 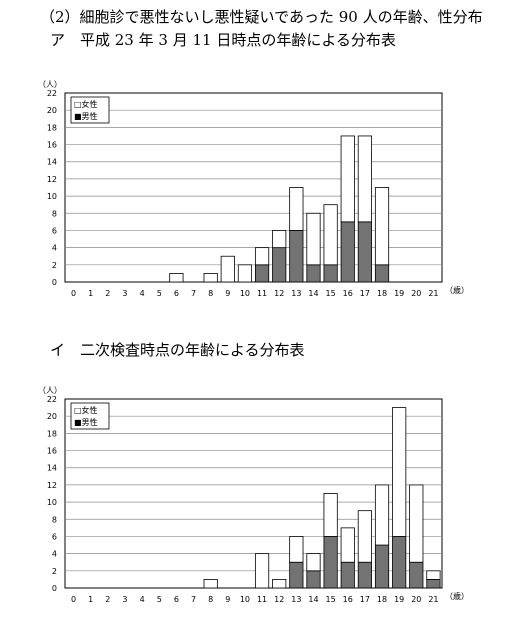 What do you see at coordinates (52, 196) in the screenshot?
I see `y-tick-label: 10` at bounding box center [52, 196].